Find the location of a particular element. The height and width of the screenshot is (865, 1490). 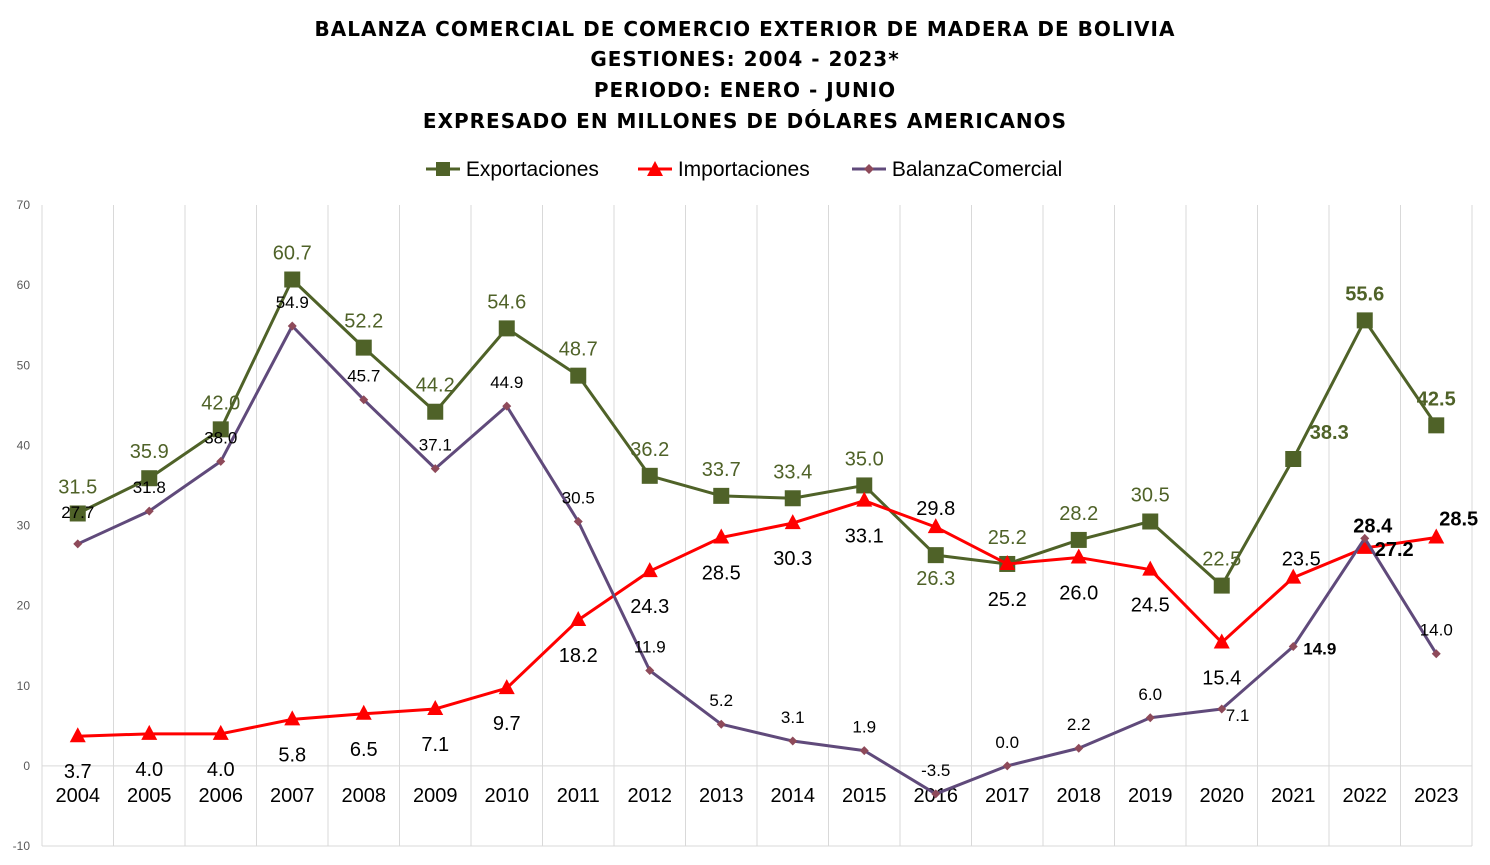

data-label-balanzacomercial: 44.9 is located at coordinates (506, 382).